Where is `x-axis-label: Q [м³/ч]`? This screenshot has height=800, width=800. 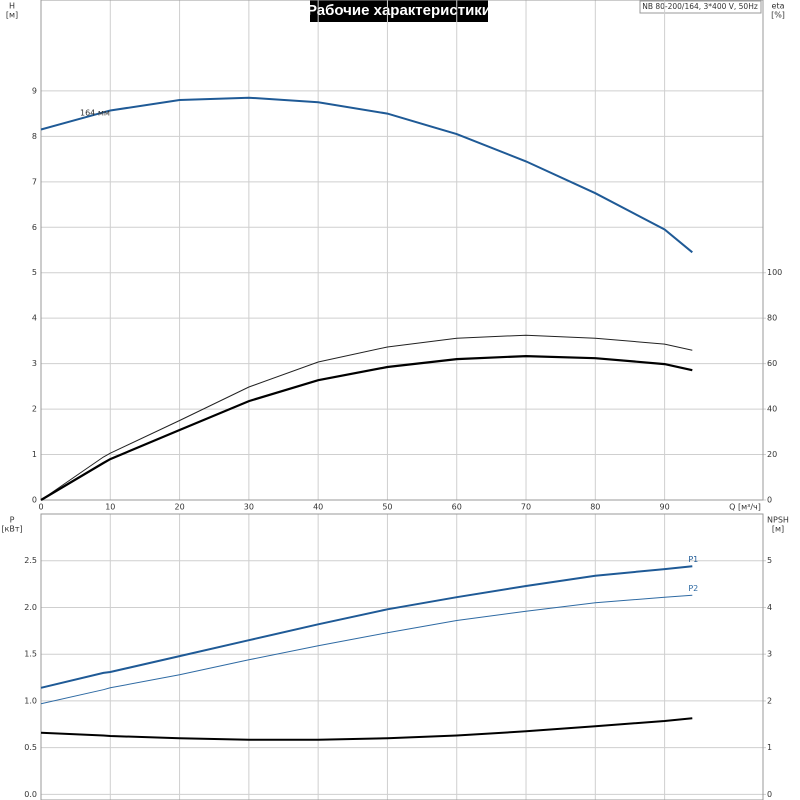 x-axis-label: Q [м³/ч] is located at coordinates (745, 507).